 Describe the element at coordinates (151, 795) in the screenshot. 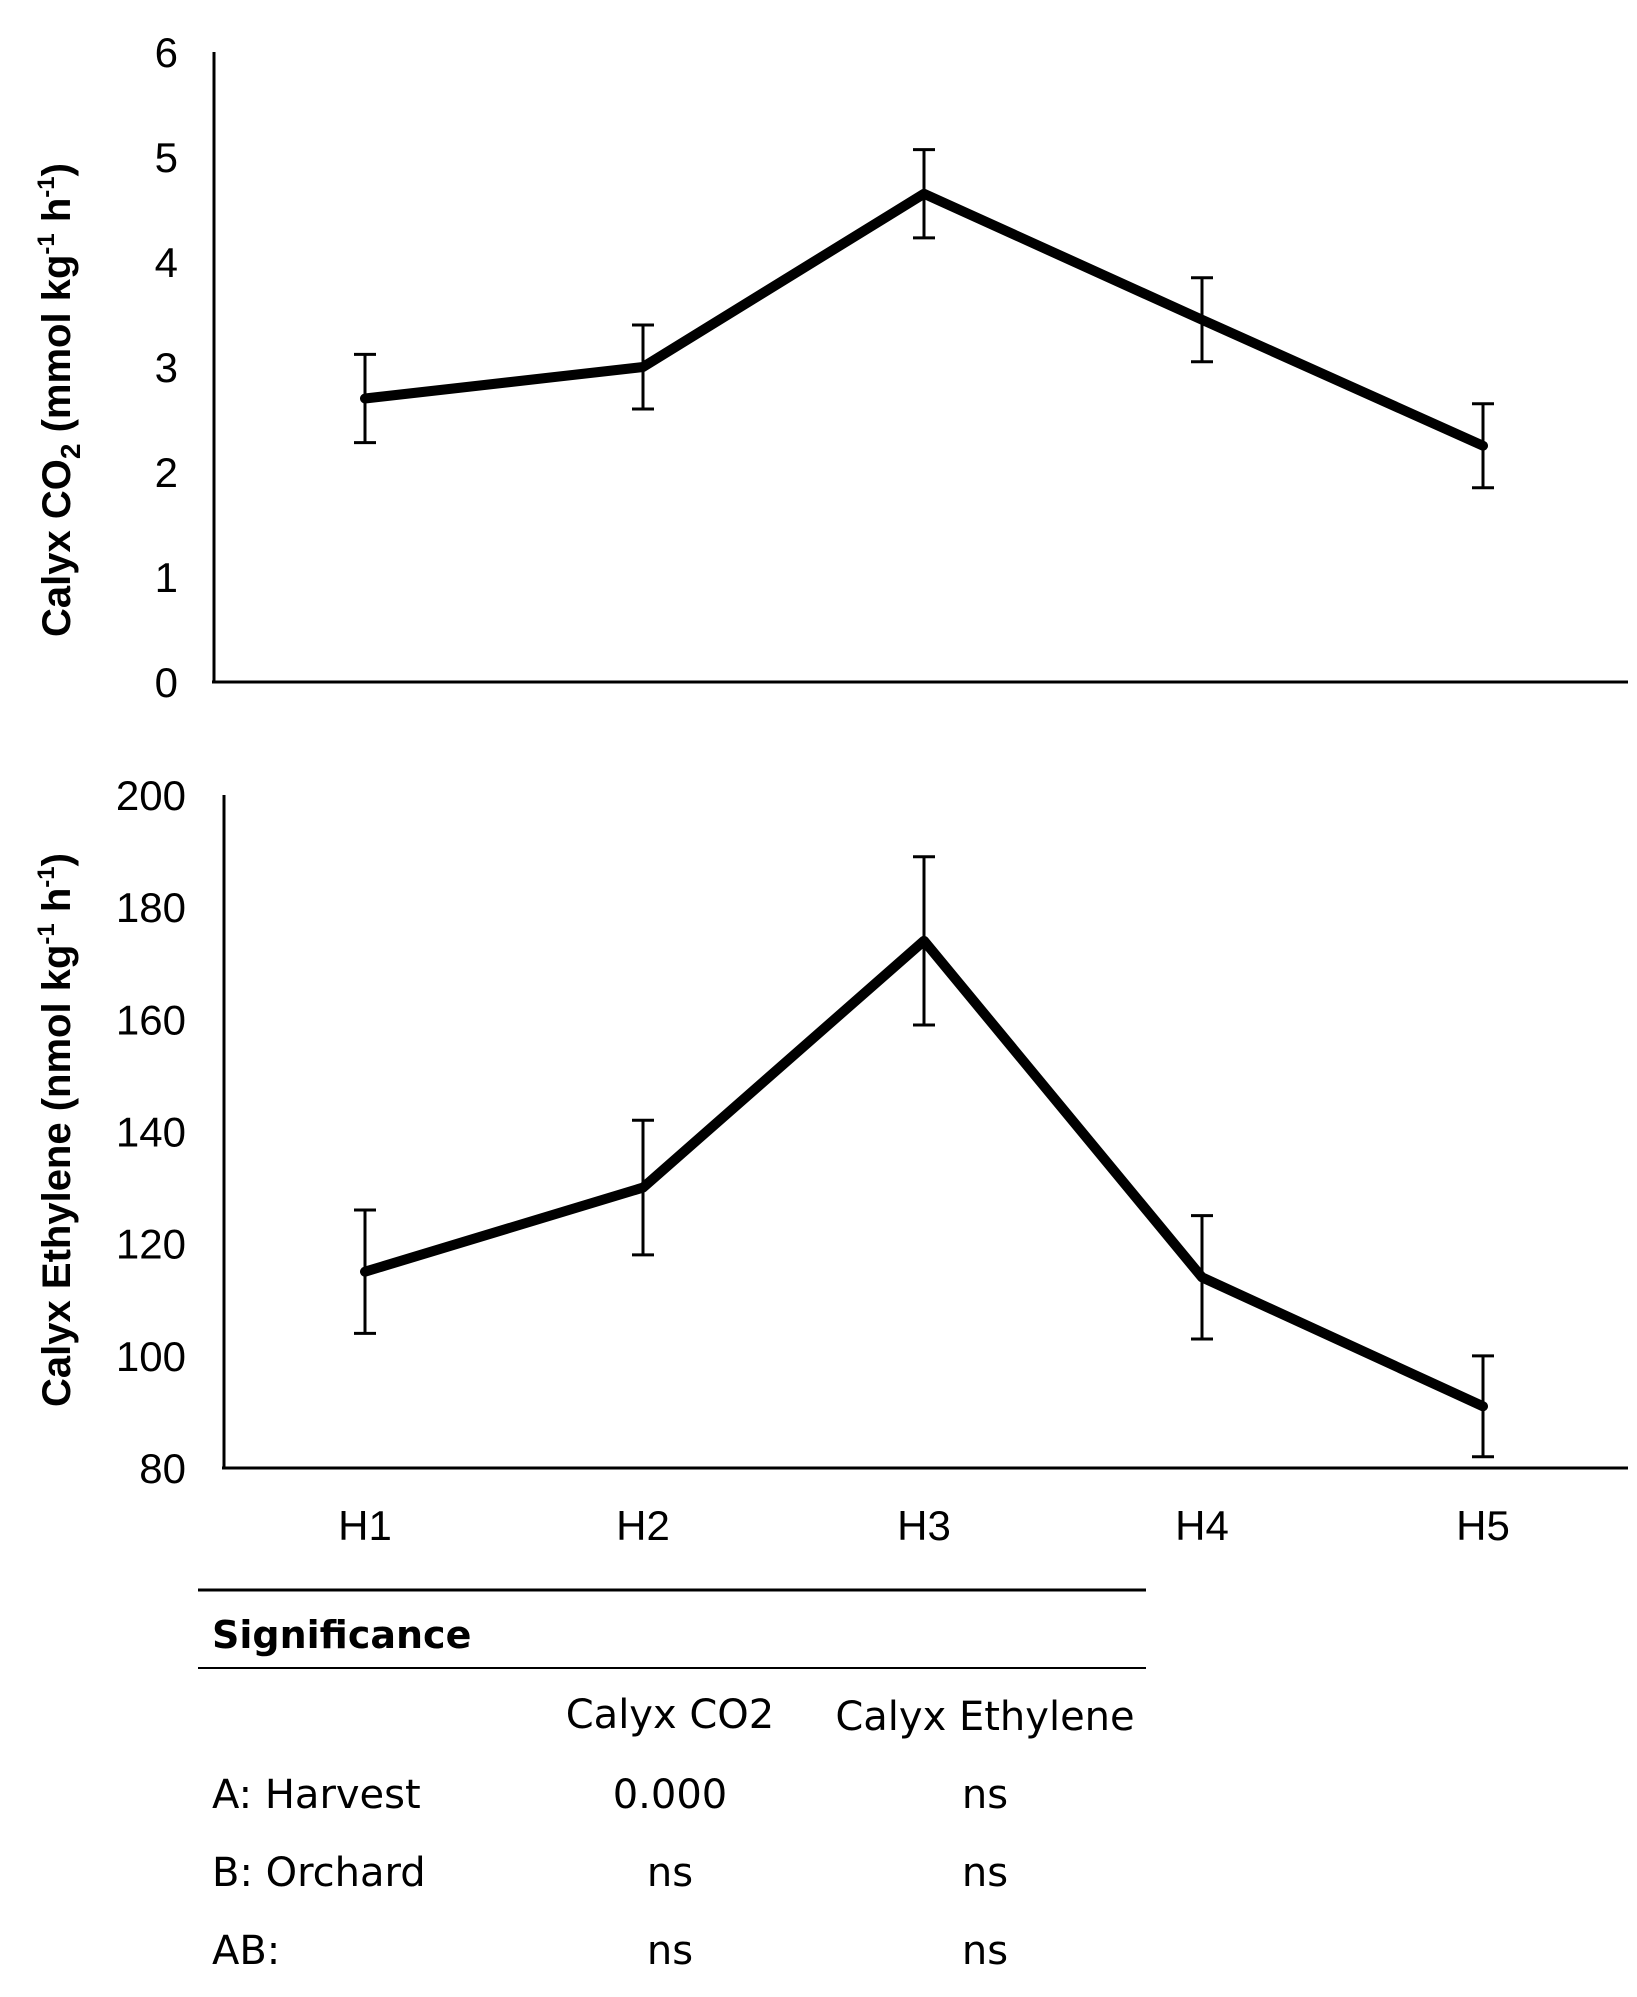

I see `ethylene-ytick-label: 200` at that location.